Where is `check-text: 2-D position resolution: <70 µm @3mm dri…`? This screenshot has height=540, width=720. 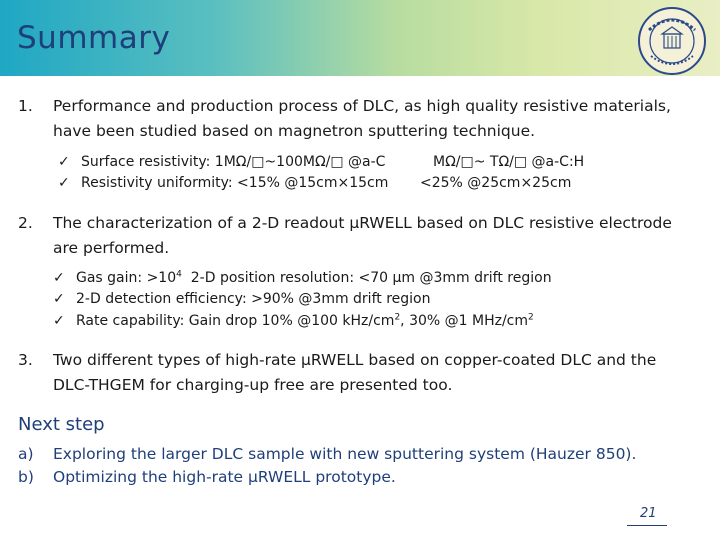
check-text: 2-D position resolution: <70 µm @3mm dri… is located at coordinates (366, 278).